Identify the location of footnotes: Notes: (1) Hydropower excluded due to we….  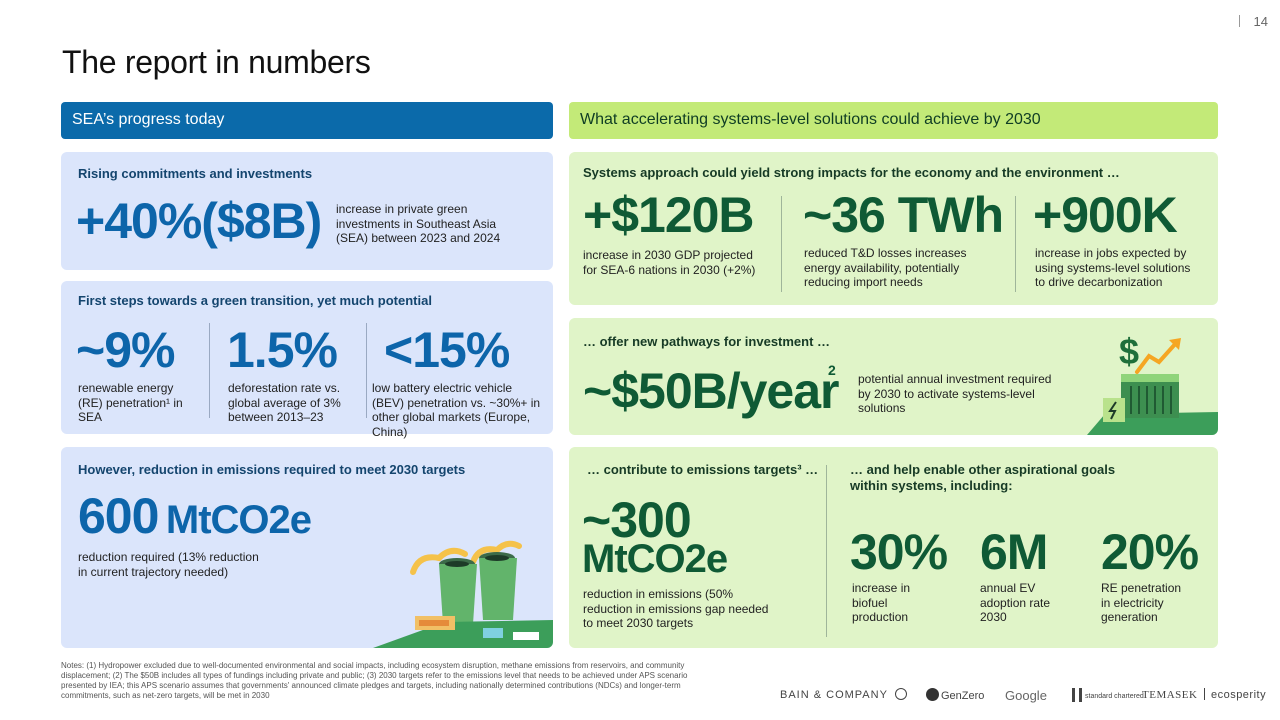
(374, 680).